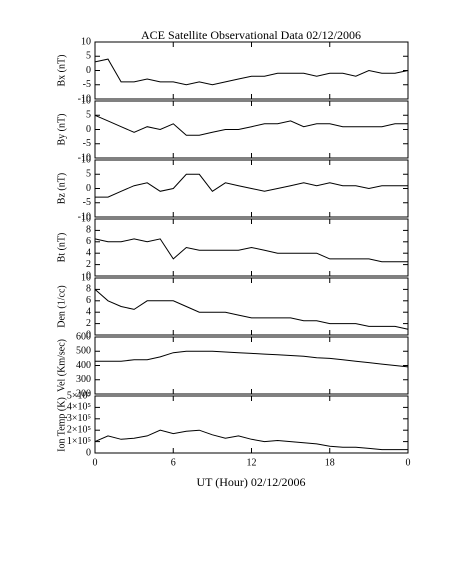 The image size is (453, 571). Describe the element at coordinates (330, 462) in the screenshot. I see `x-tick-label: 18` at that location.